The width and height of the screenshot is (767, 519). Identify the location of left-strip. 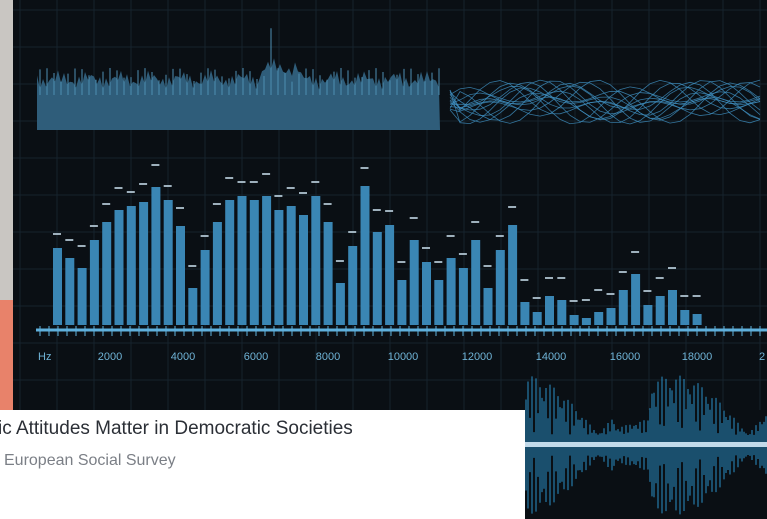
(6, 150).